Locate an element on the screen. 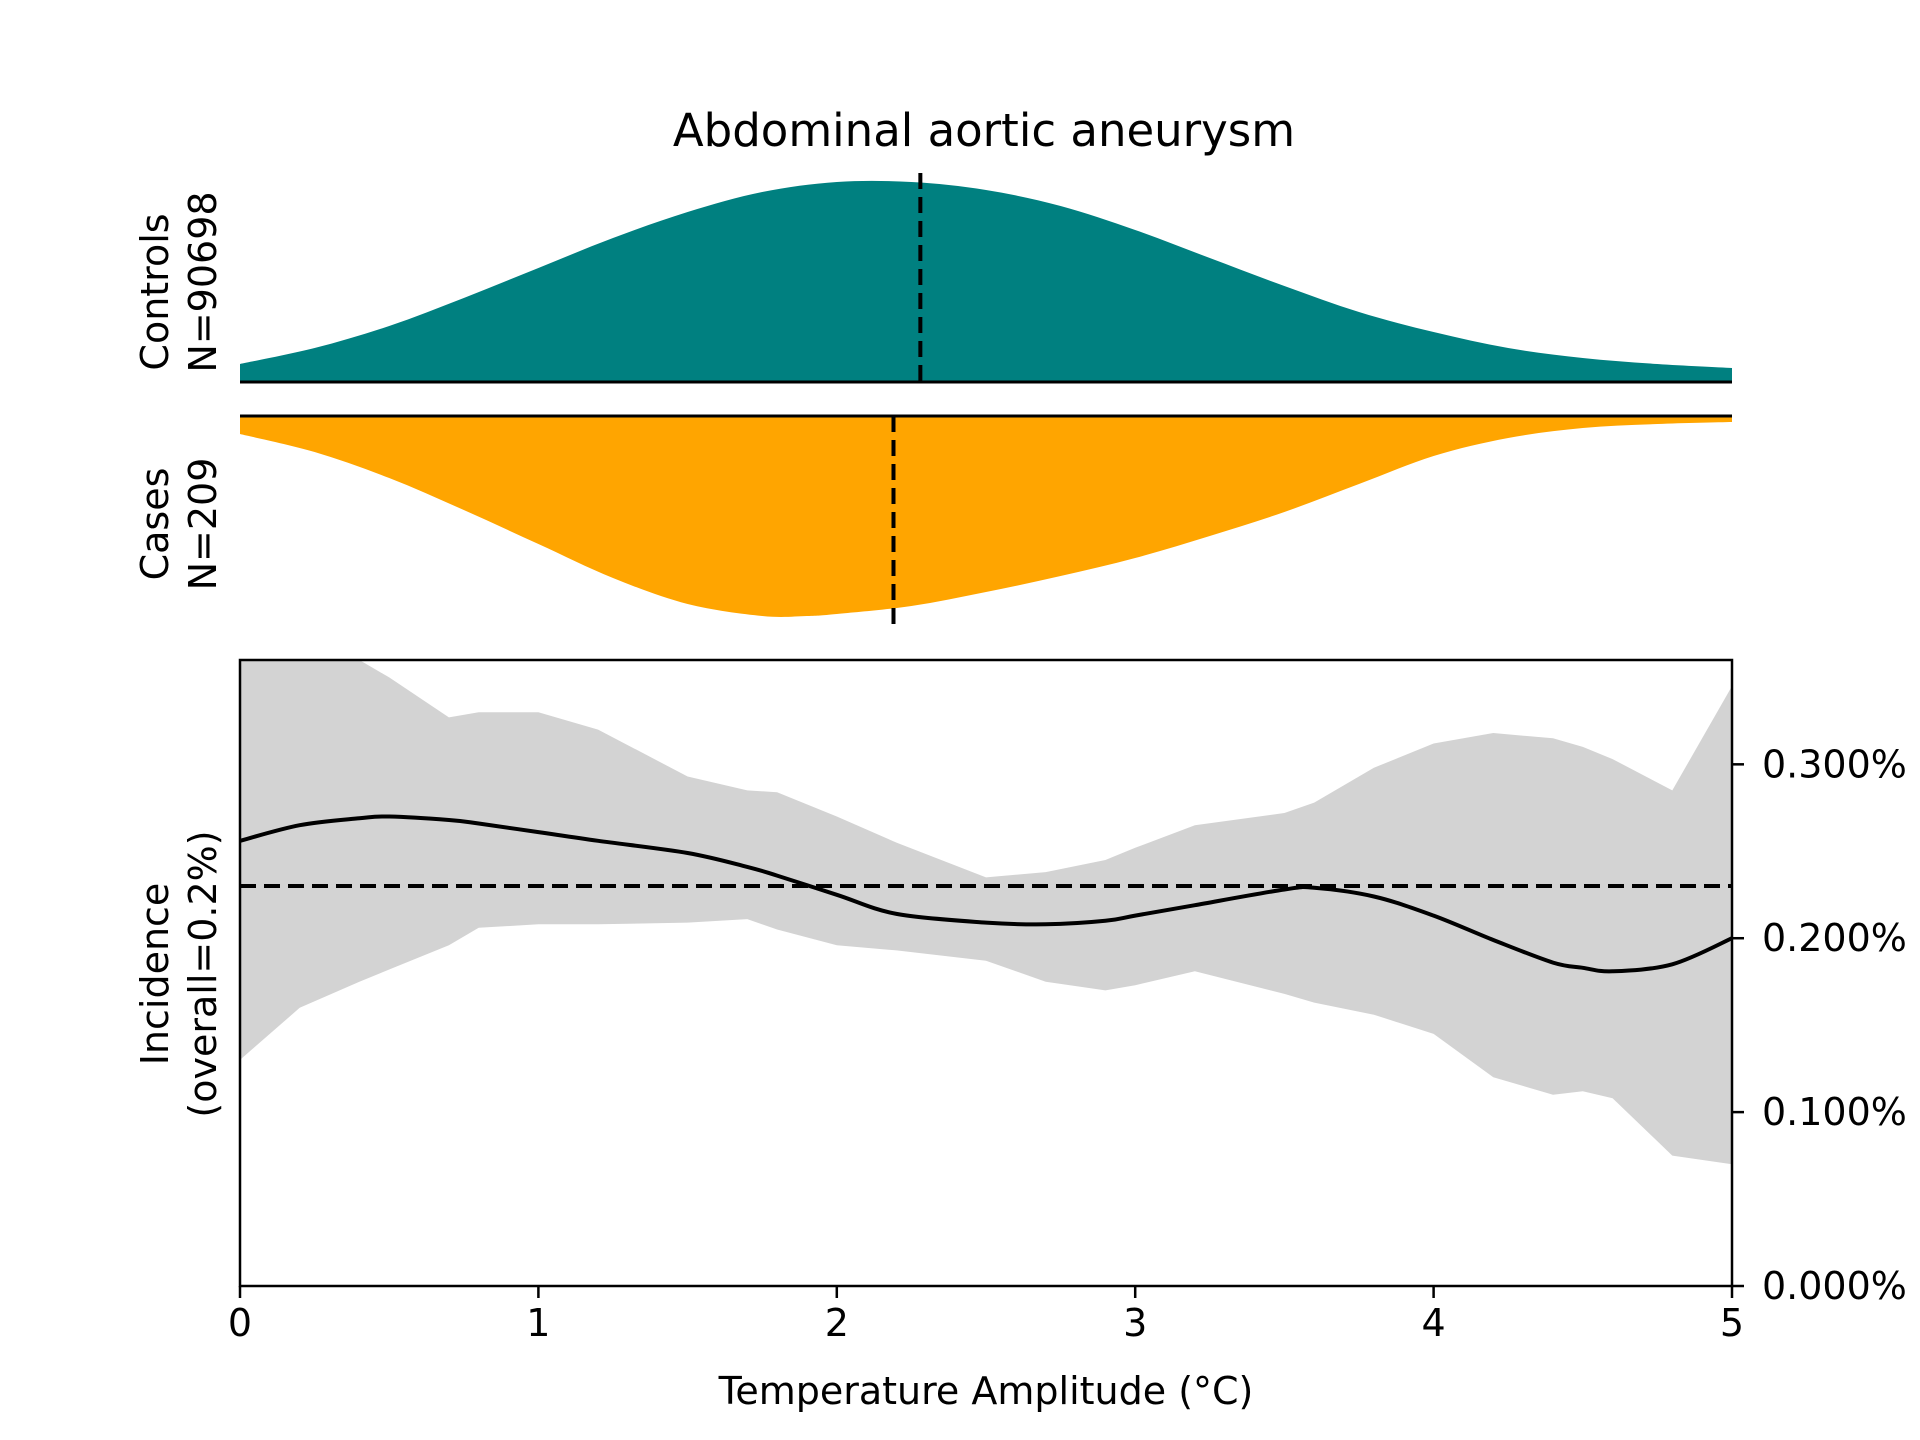 The image size is (1920, 1440). controls-distribution-panel: Controls N=90698 is located at coordinates (932, 278).